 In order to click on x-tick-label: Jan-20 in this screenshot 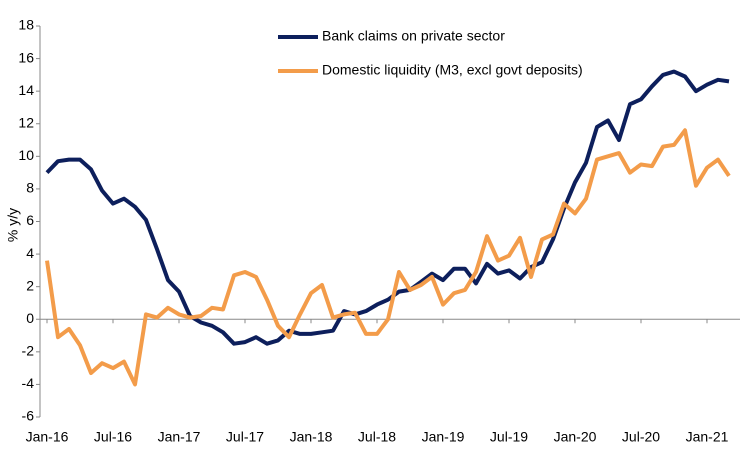, I will do `click(575, 437)`.